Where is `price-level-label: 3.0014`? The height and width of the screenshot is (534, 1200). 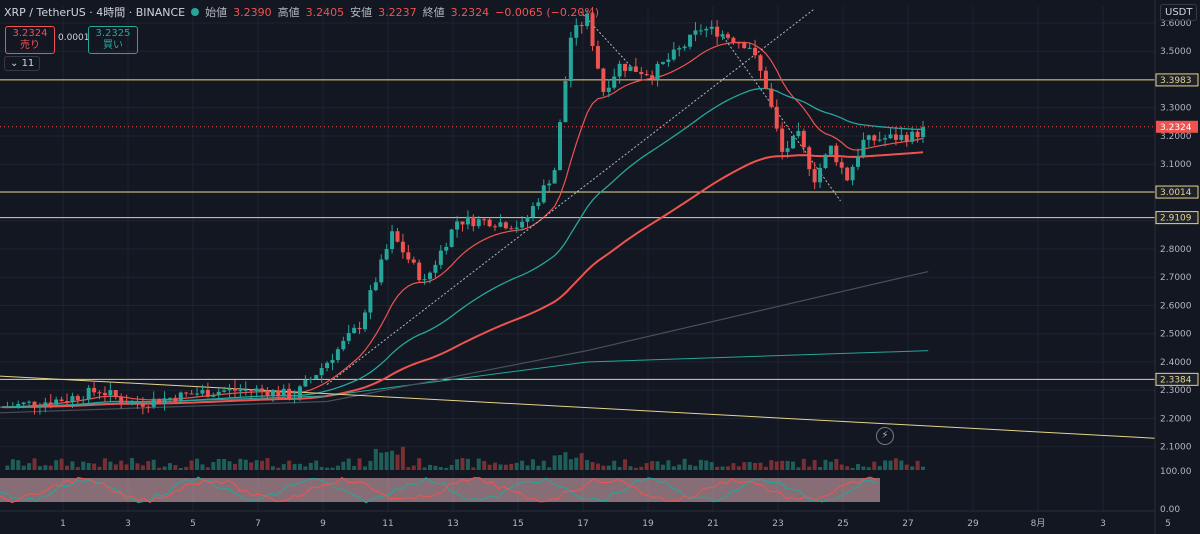
price-level-label: 3.0014 is located at coordinates (1176, 193).